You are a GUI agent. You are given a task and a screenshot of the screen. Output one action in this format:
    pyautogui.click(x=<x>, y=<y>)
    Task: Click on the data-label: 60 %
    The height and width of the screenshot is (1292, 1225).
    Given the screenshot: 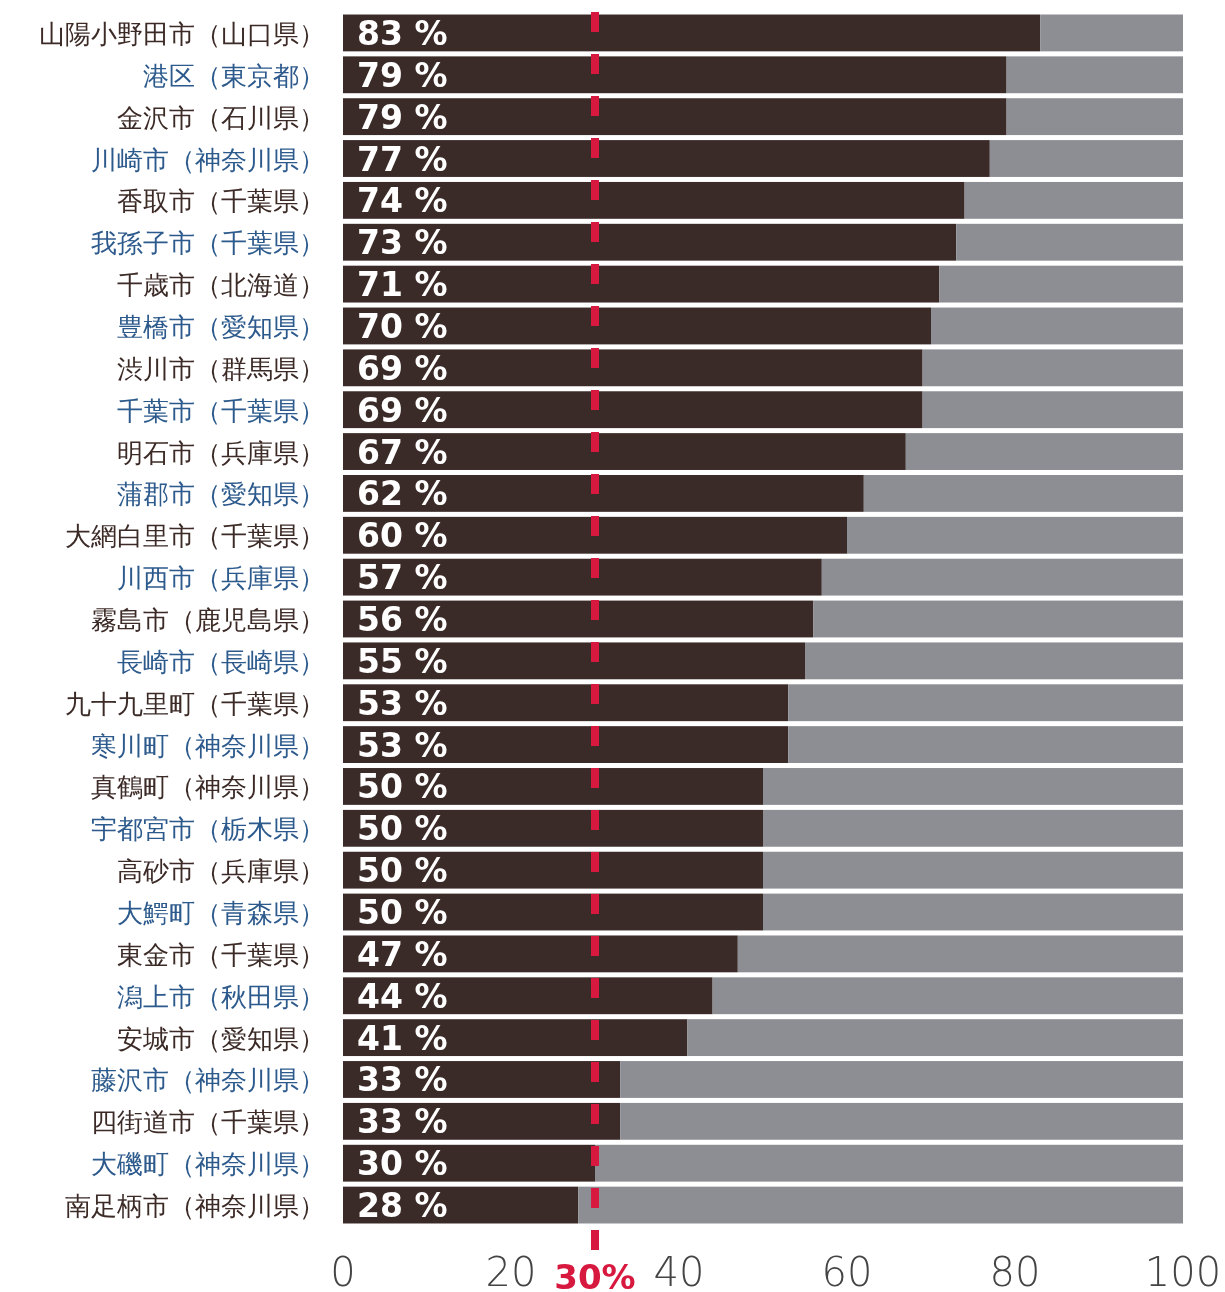 What is the action you would take?
    pyautogui.click(x=402, y=536)
    